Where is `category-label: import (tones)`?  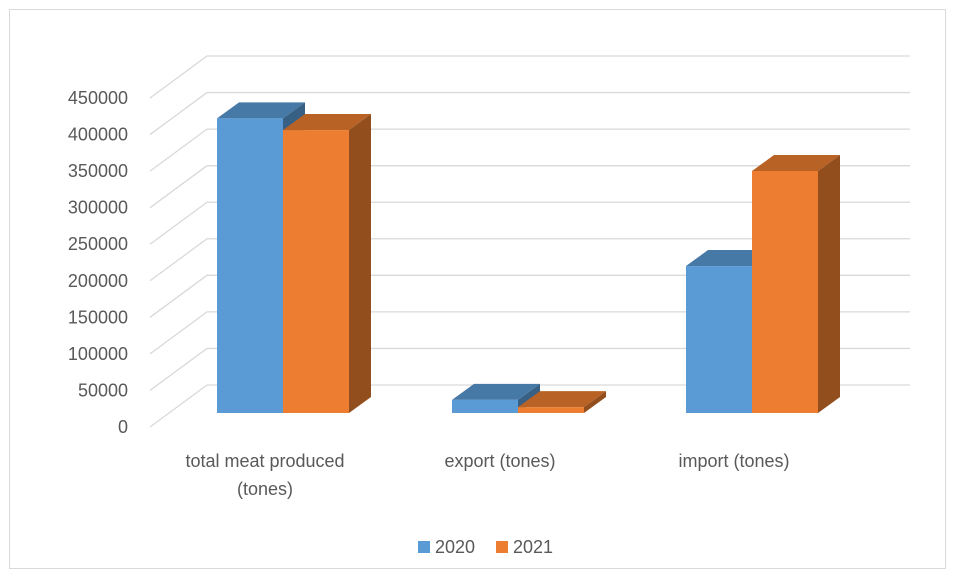
category-label: import (tones) is located at coordinates (733, 461).